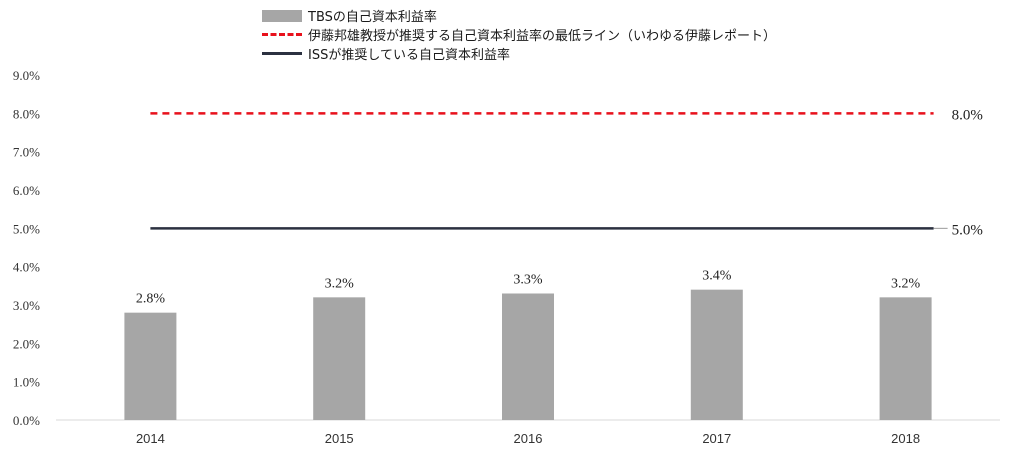  I want to click on legend-item-solid-line: ISSが推奨している自己資本利益率, so click(519, 53).